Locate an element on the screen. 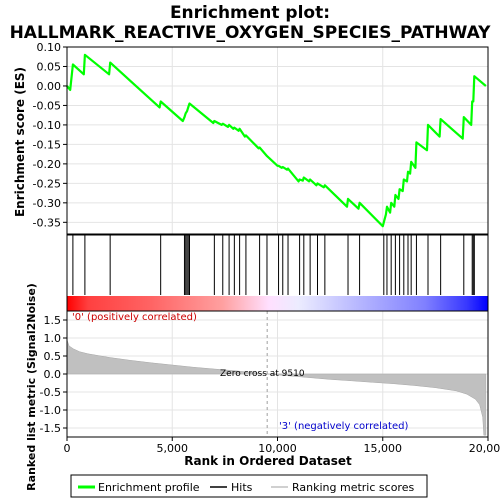 Image resolution: width=500 pixels, height=500 pixels. es-y-tick-label: -0.15 is located at coordinates (47, 144).